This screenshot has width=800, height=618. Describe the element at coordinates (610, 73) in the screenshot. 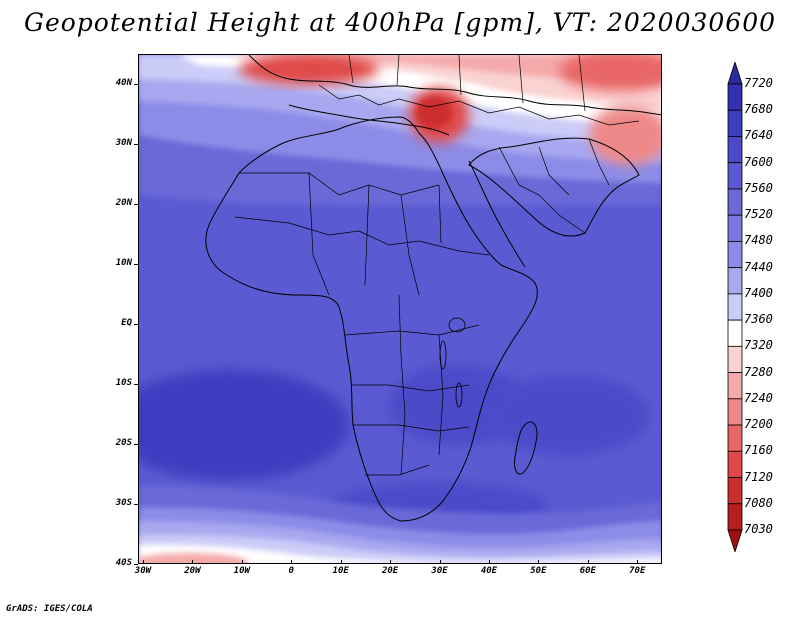

I see `field-low-asia` at that location.